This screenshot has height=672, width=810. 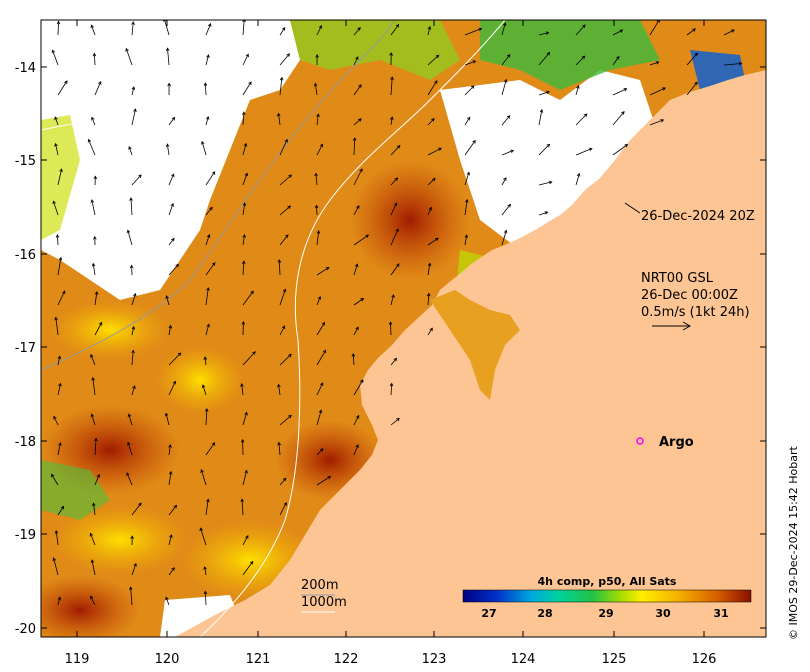 What do you see at coordinates (390, 629) in the screenshot?
I see `y-tick: -20` at bounding box center [390, 629].